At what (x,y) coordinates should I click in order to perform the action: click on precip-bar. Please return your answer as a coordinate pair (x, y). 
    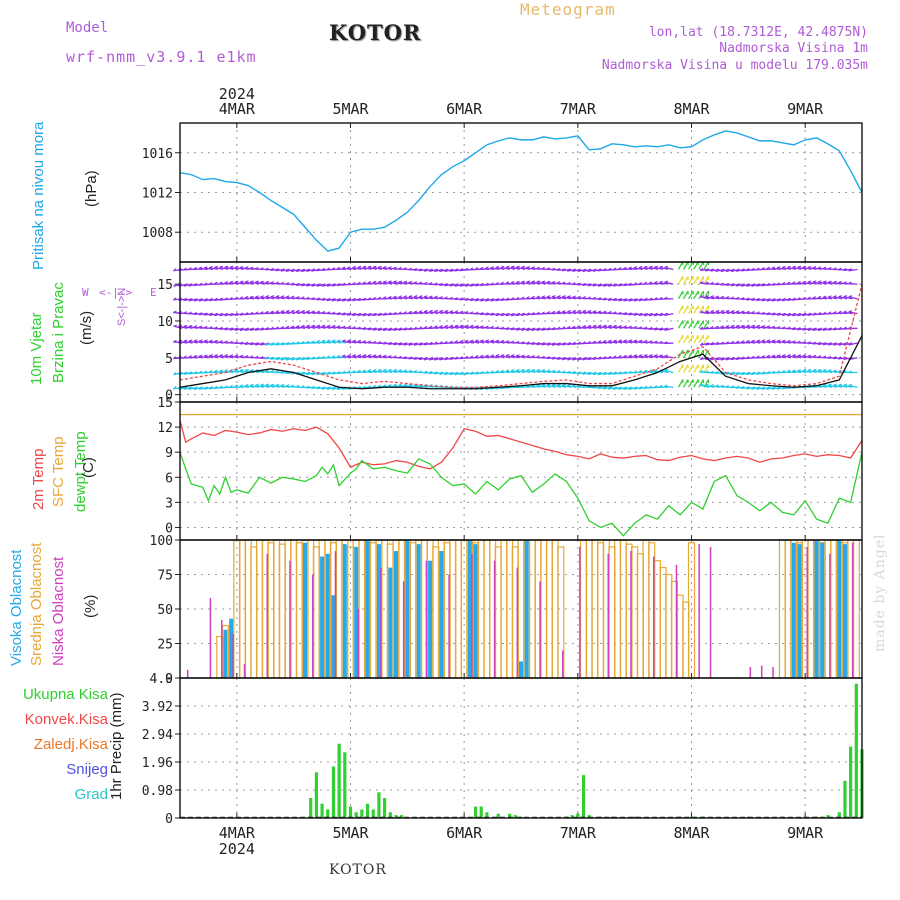
    Looking at the image, I should click on (515, 816).